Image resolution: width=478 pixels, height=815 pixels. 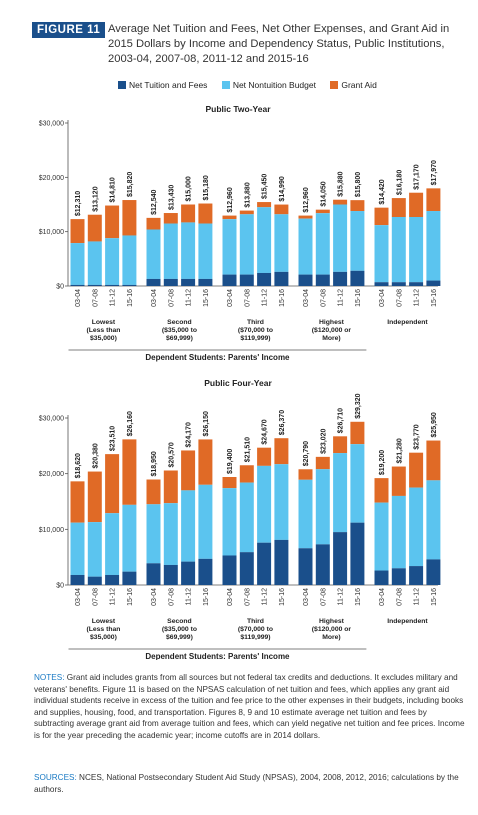 What do you see at coordinates (341, 420) in the screenshot?
I see `bar-total-label: $26,710` at bounding box center [341, 420].